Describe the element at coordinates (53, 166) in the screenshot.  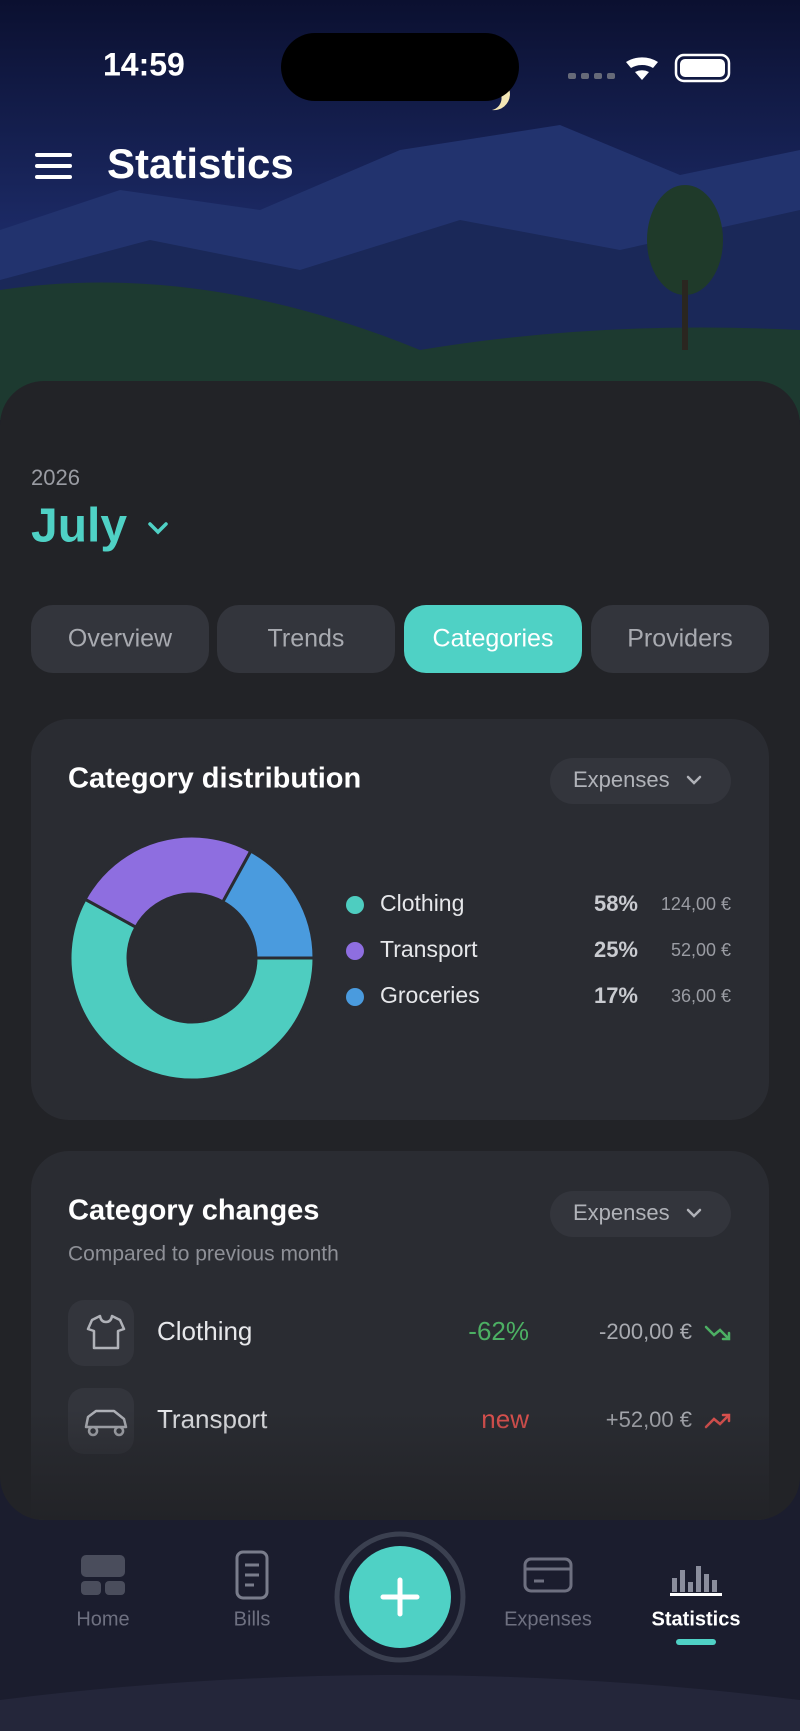
I see `menu-button` at that location.